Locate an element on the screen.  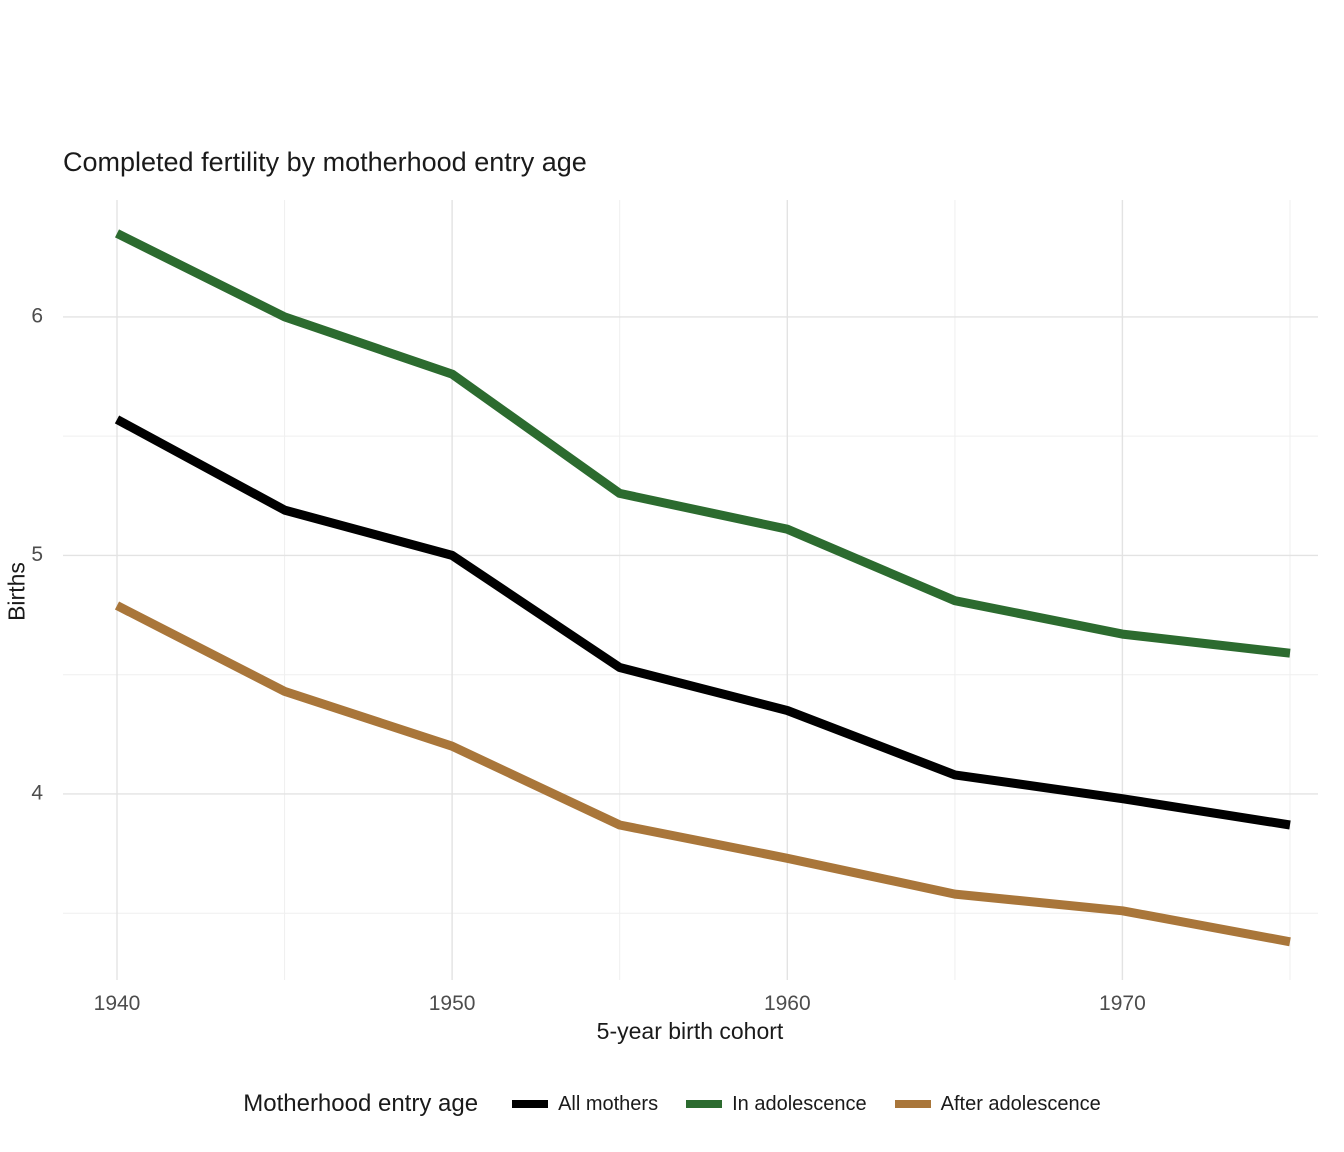
y-axis-tick-labels: 4 5 6 is located at coordinates (37, 554).